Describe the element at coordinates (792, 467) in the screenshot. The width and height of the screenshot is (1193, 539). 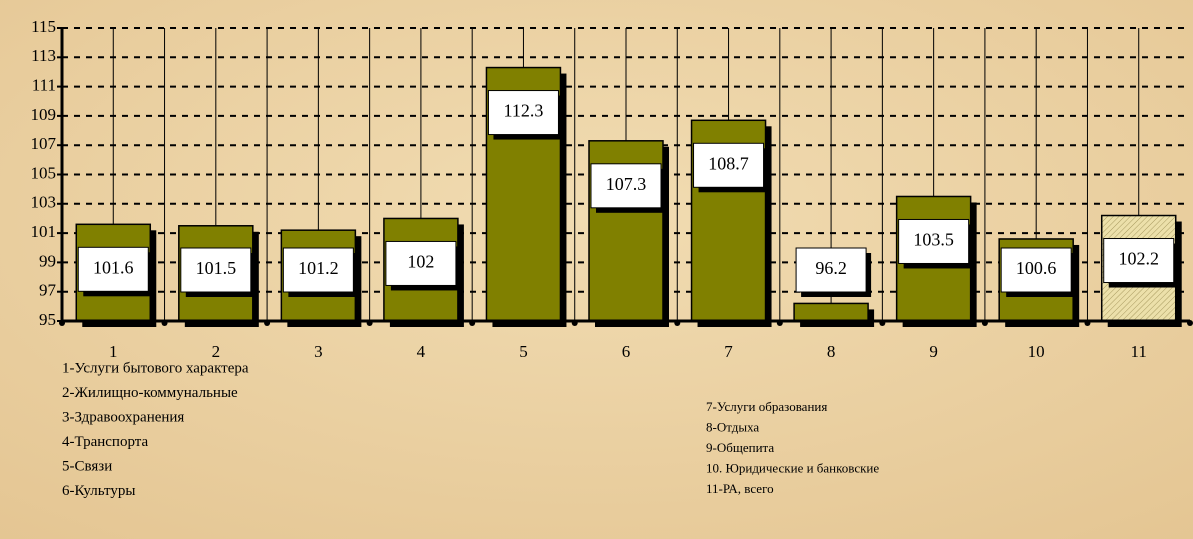
I see `note: 10. Юридические и банковские` at that location.